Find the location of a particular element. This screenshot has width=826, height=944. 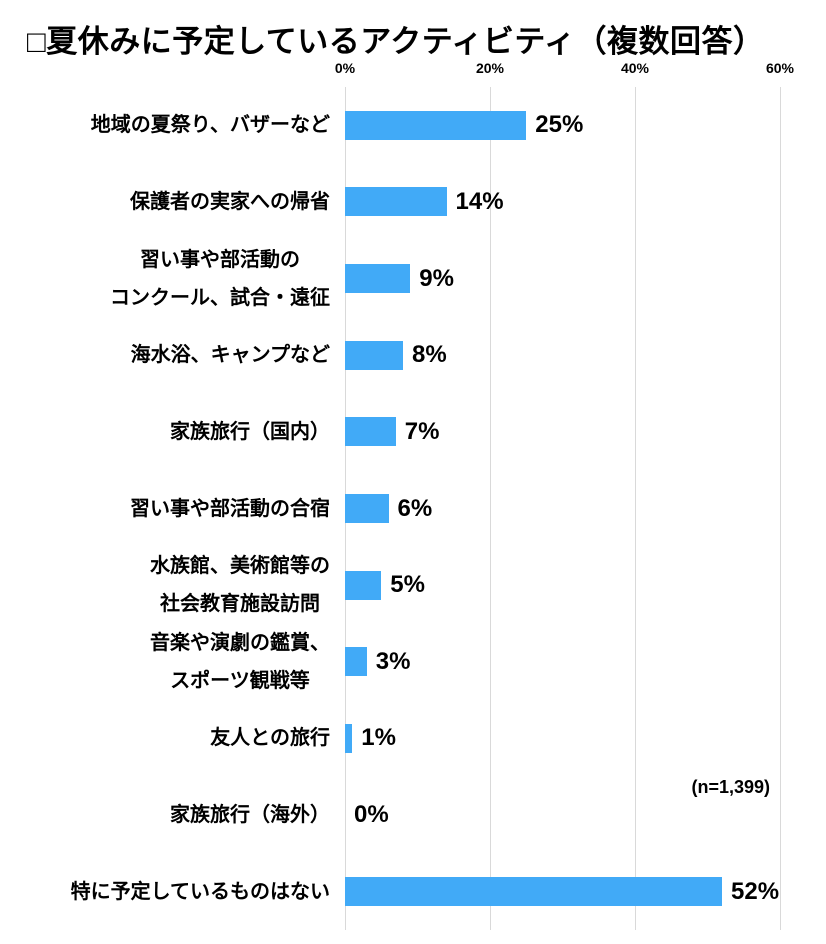

bar-row: 音楽や演劇の鑑賞、 スポーツ観戦等 3% is located at coordinates (413, 661).